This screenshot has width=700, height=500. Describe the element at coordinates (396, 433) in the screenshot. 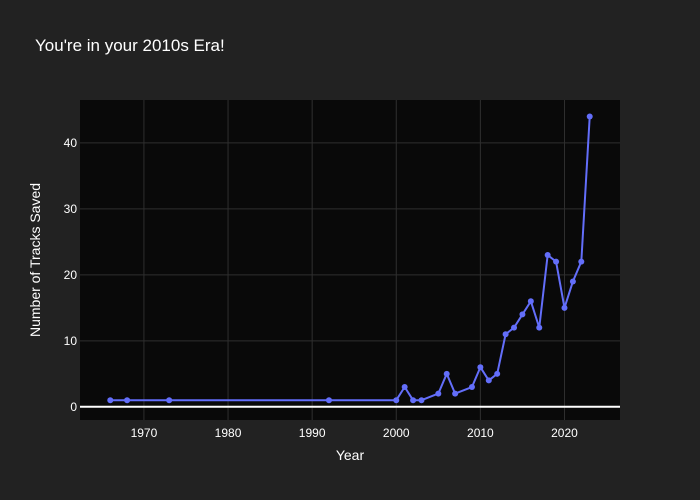

I see `x-tick-label: 2000` at that location.